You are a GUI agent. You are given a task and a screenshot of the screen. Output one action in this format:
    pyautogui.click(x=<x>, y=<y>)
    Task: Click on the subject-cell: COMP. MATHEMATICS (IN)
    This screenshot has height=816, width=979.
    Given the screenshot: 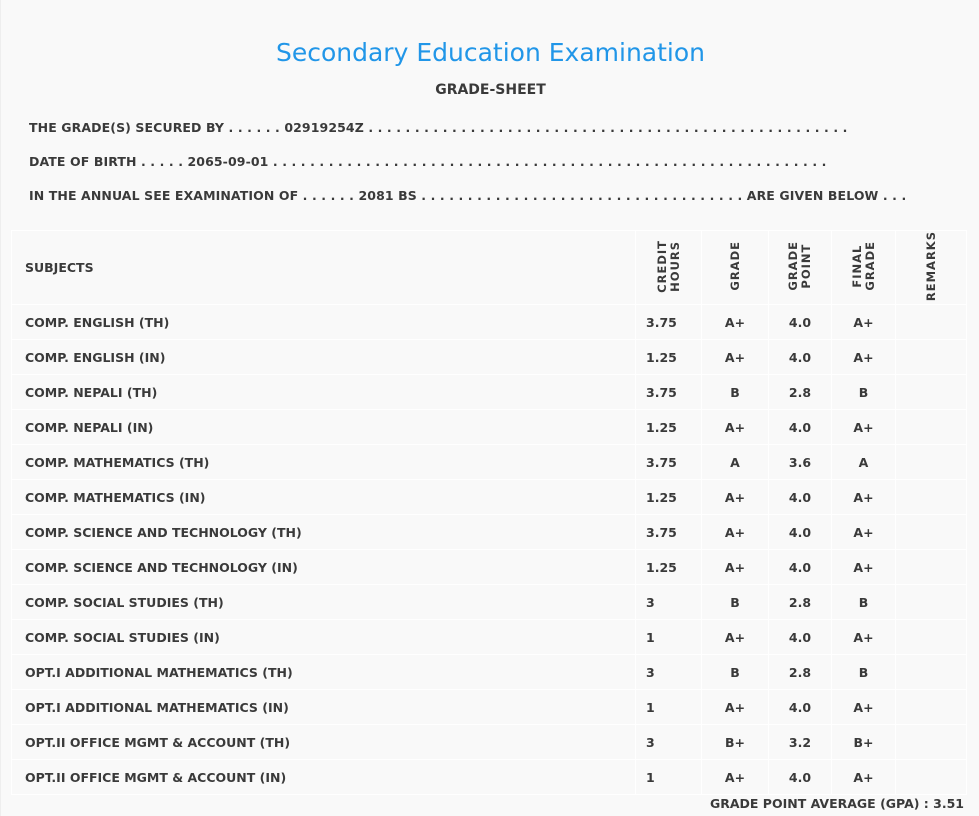 What is the action you would take?
    pyautogui.click(x=323, y=497)
    